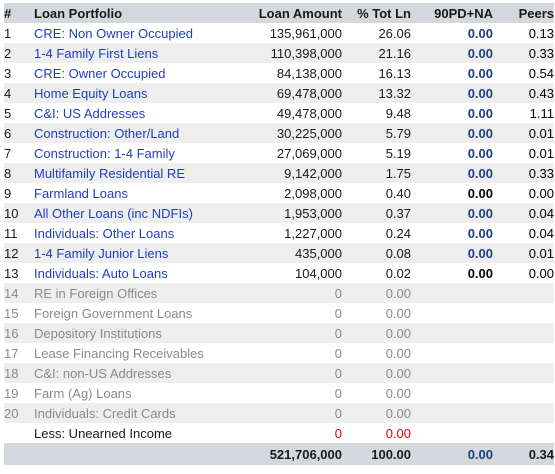  I want to click on peers-value: 0.43, so click(523, 93).